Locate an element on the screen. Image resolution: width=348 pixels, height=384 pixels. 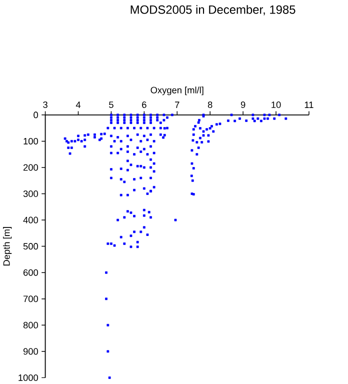
x-tick-label: 4 is located at coordinates (78, 105).